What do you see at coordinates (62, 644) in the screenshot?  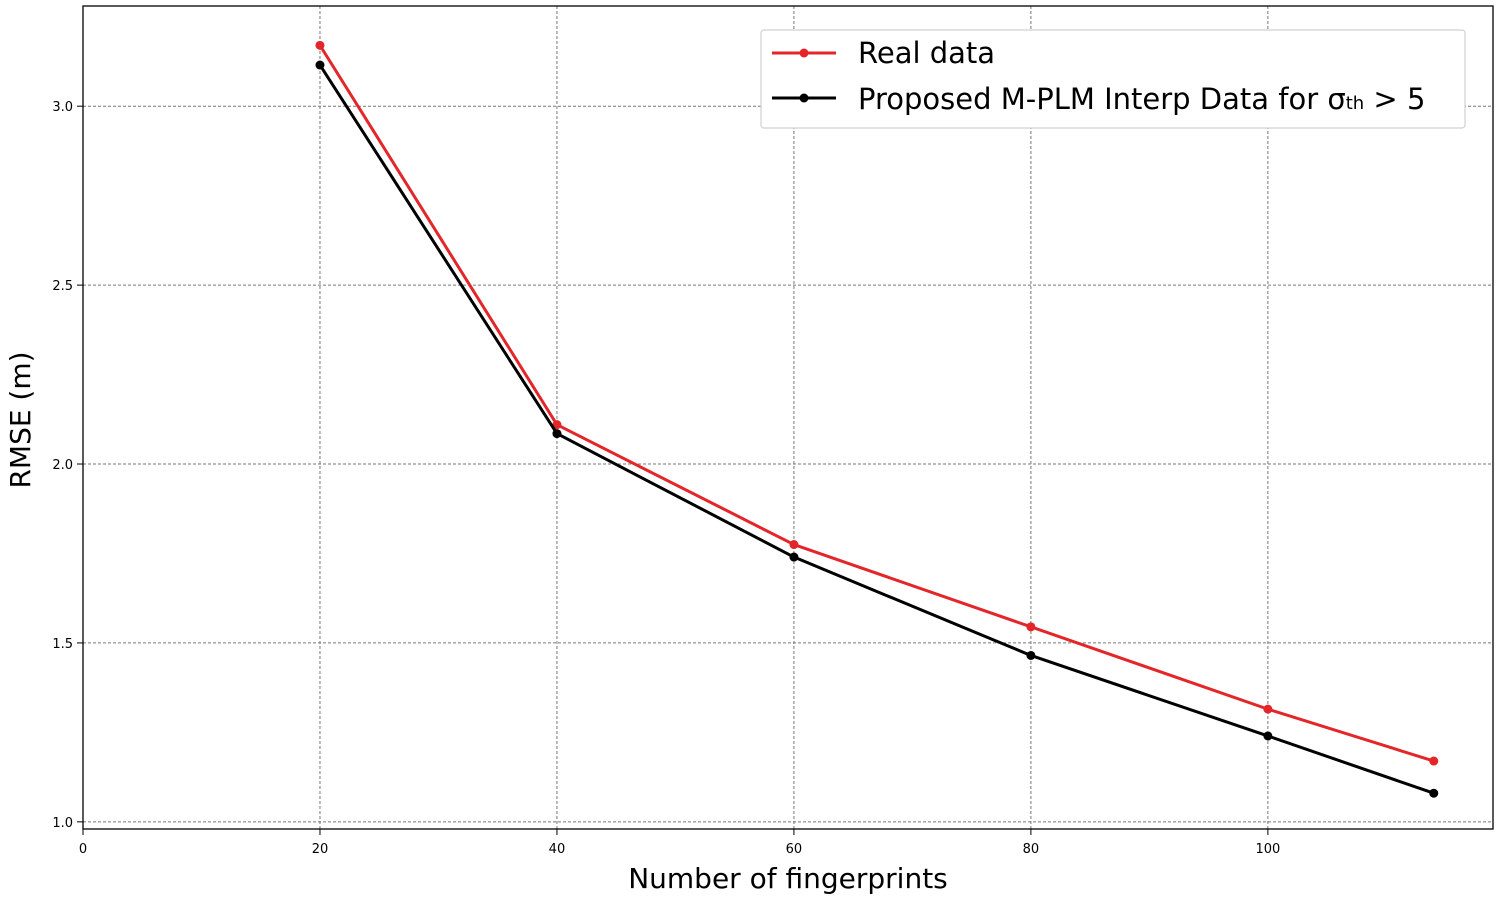 I see `y-tick-label-1: 1.5` at bounding box center [62, 644].